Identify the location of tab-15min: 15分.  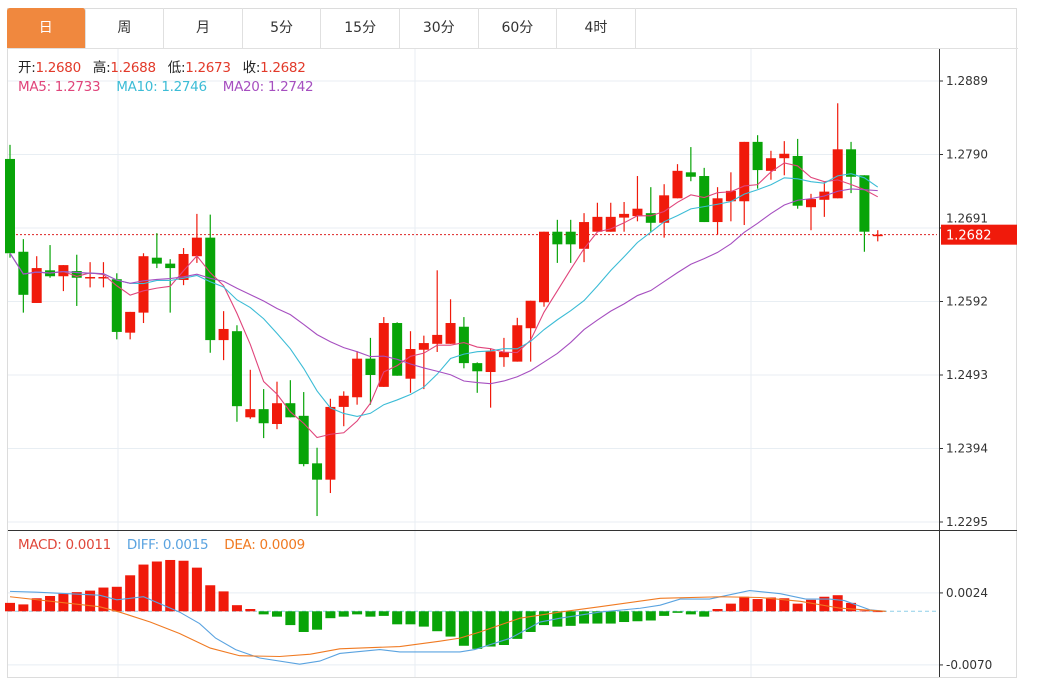
(360, 28).